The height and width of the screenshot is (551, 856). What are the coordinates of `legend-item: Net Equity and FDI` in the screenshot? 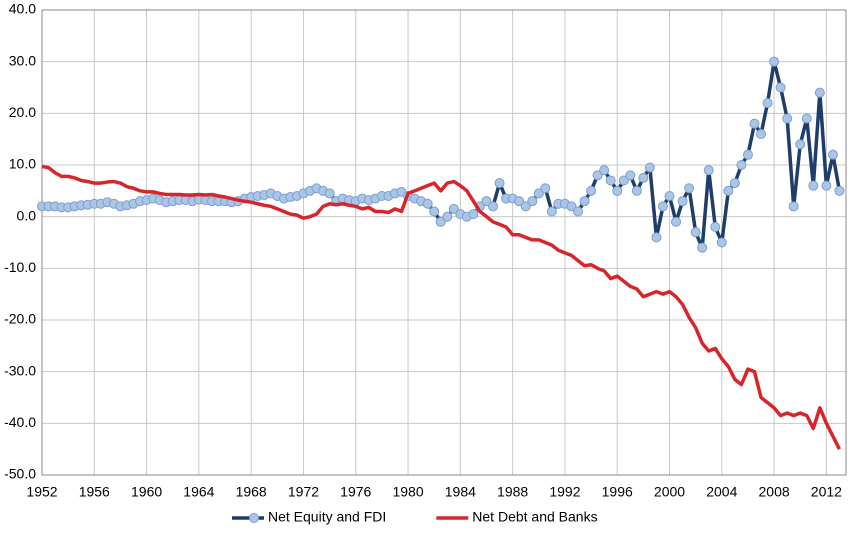 It's located at (309, 517).